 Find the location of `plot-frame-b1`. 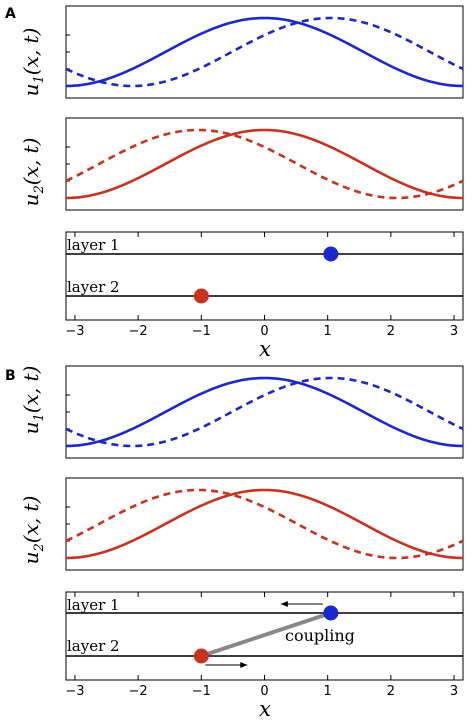

plot-frame-b1 is located at coordinates (264, 412).